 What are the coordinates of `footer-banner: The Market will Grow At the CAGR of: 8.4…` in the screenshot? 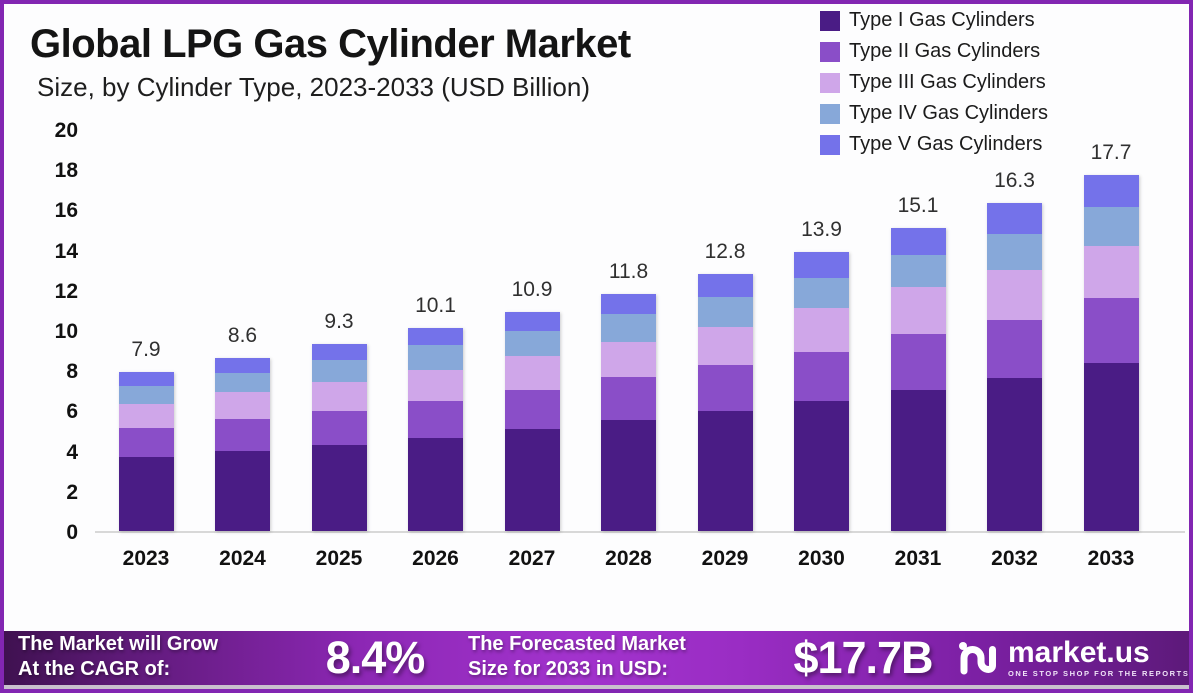 It's located at (596, 660).